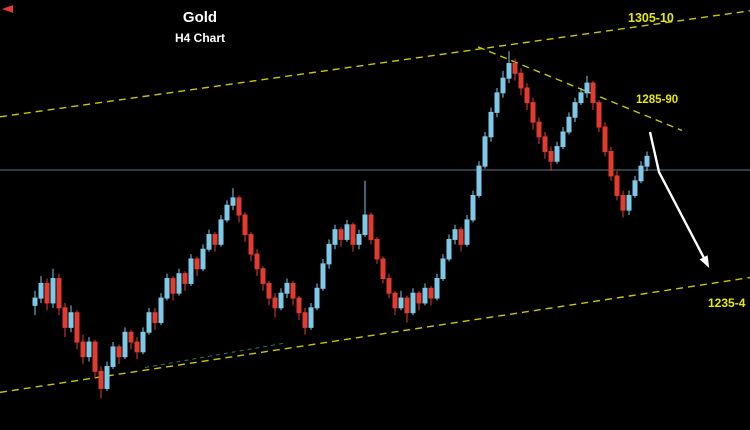 The width and height of the screenshot is (750, 430). I want to click on projection-arrow-shaft, so click(677, 196).